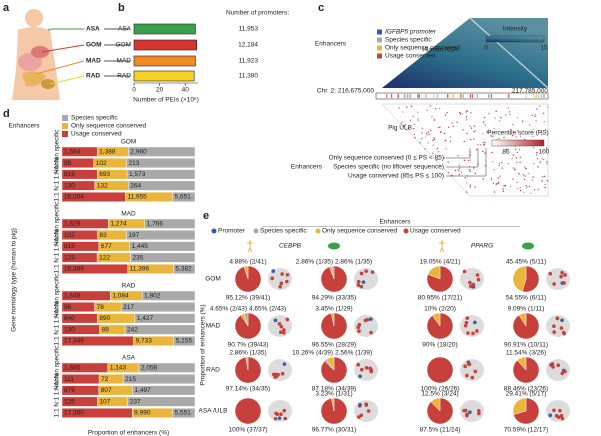 This screenshot has height=436, width=601. What do you see at coordinates (213, 279) in the screenshot?
I see `row-title: GOM` at bounding box center [213, 279].